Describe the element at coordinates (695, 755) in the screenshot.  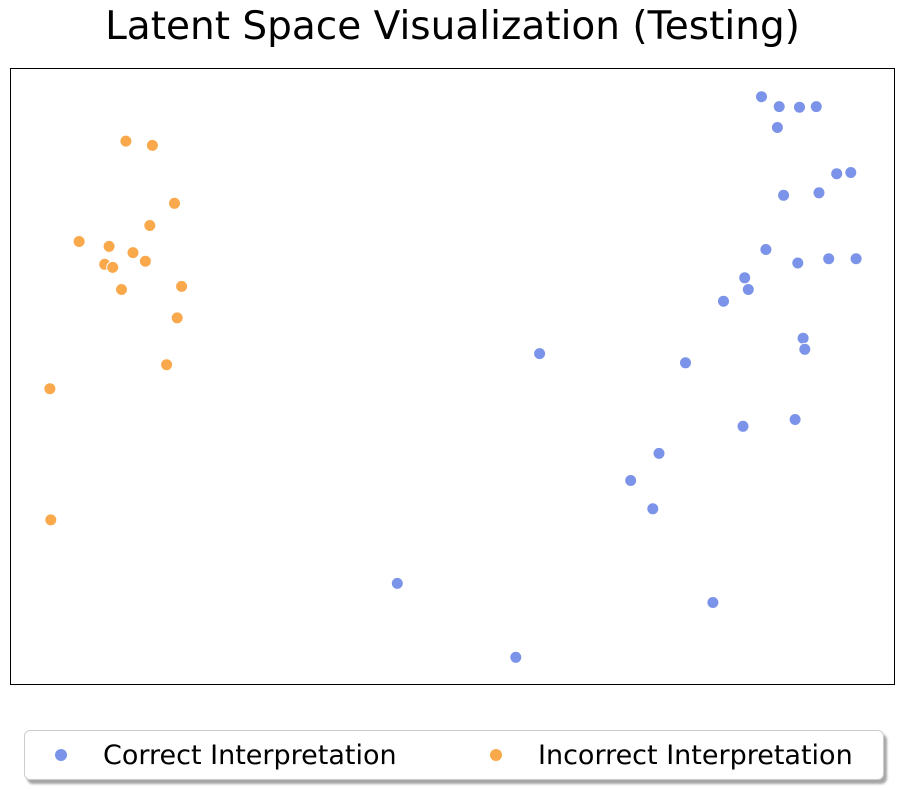
I see `legend-label-incorrect: Incorrect Interpretation` at that location.